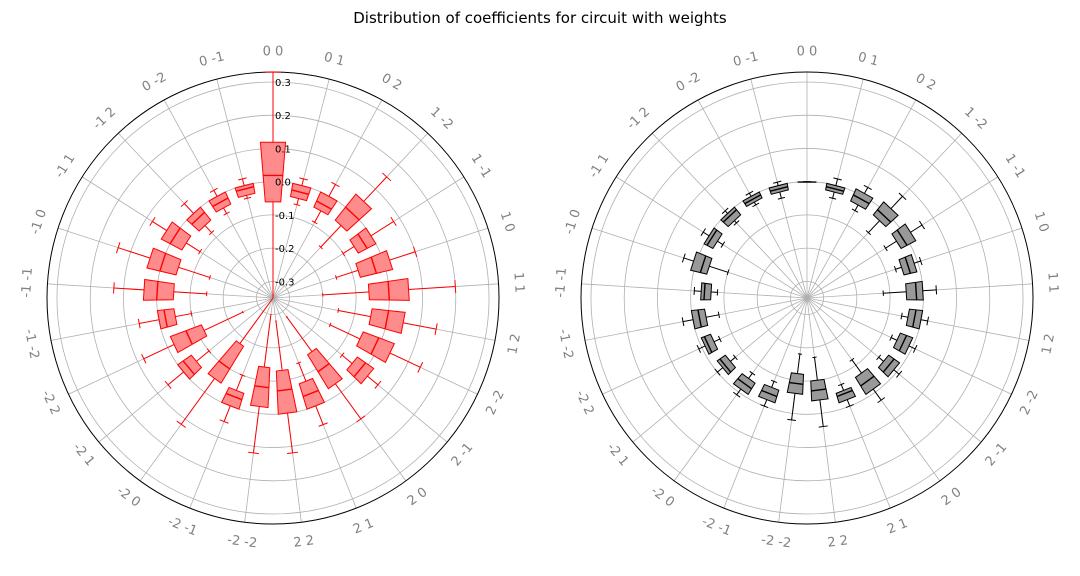 The image size is (1080, 576). I want to click on angular-tick-label: 2 1, so click(363, 527).